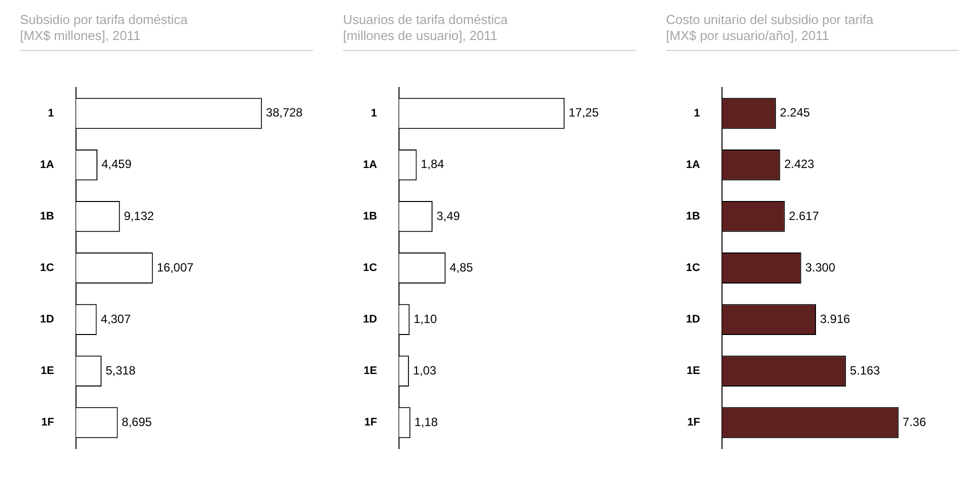 The width and height of the screenshot is (969, 488). Describe the element at coordinates (137, 421) in the screenshot. I see `data-label: 8,695` at that location.